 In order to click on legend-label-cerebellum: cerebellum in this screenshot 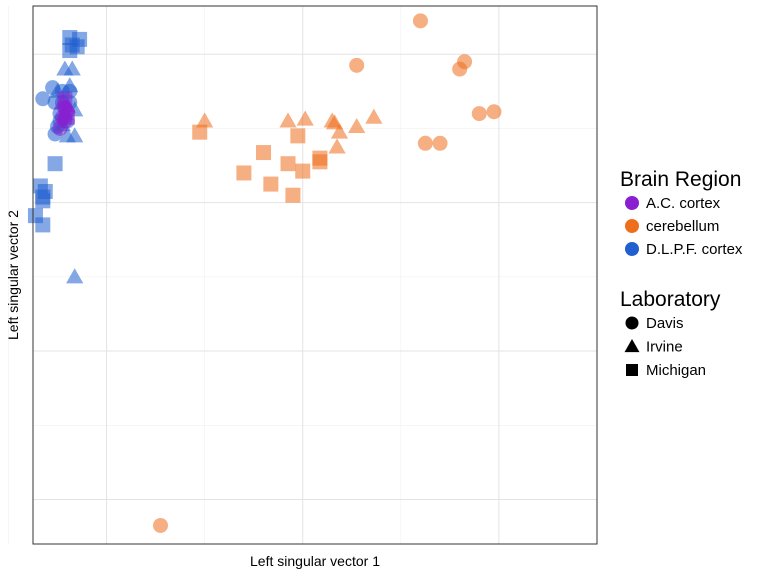, I will do `click(682, 226)`.